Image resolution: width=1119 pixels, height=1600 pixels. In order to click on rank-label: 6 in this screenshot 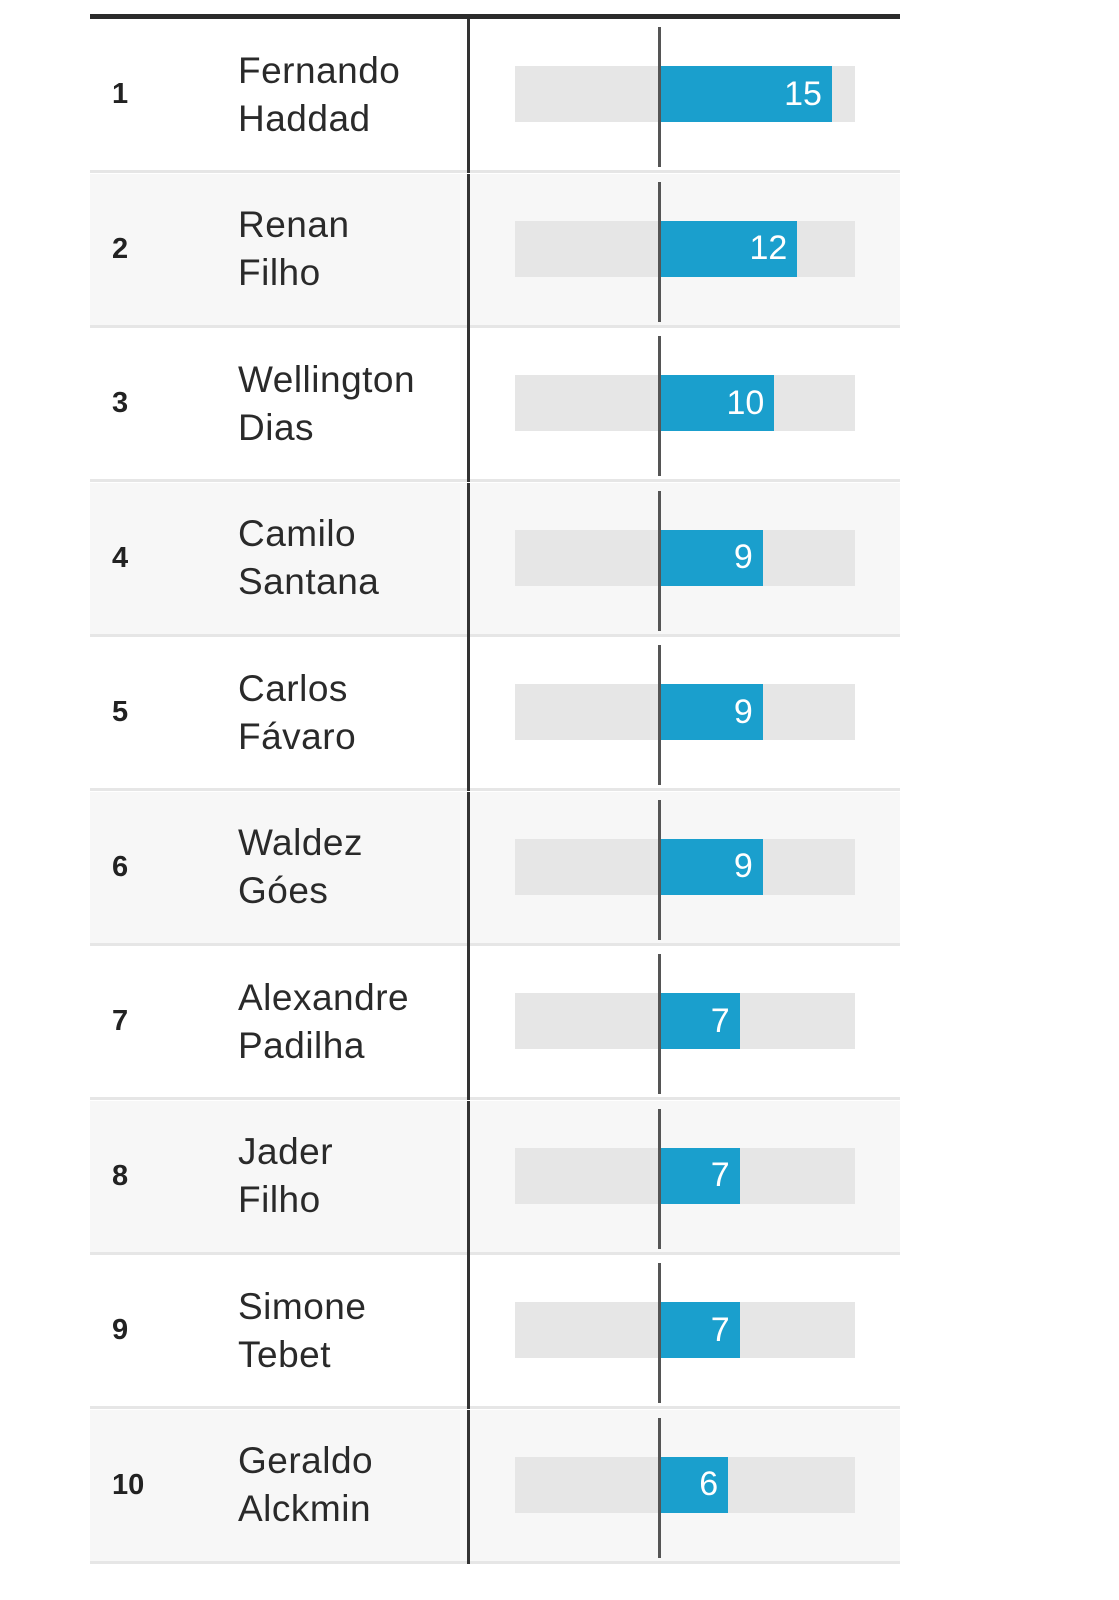, I will do `click(120, 866)`.